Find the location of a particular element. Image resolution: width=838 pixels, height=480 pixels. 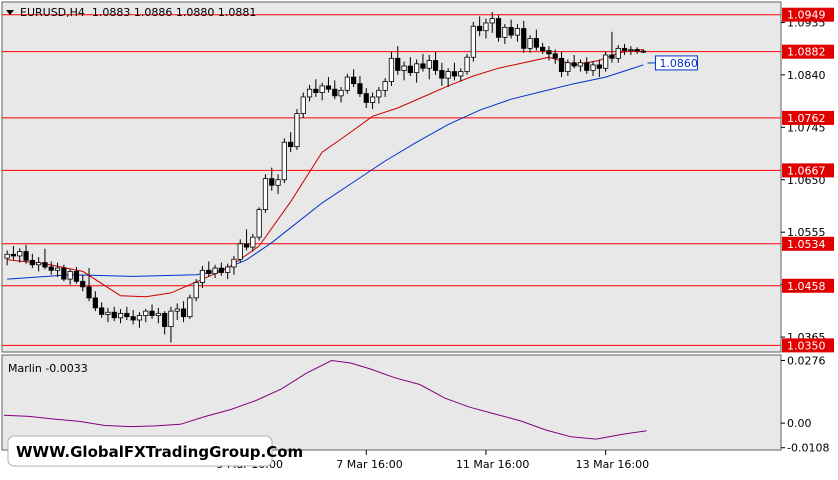

price-marker-box is located at coordinates (676, 63).